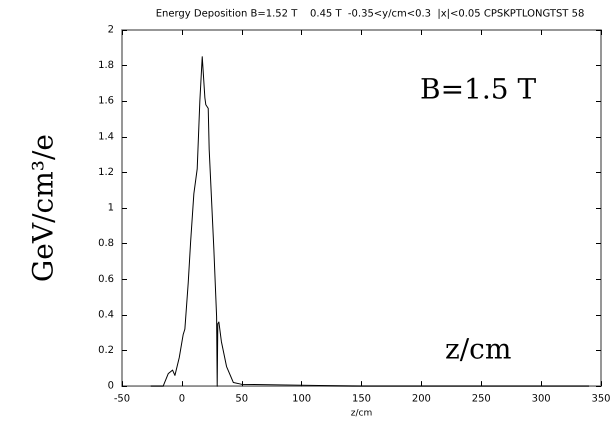 This screenshot has height=423, width=615. Describe the element at coordinates (362, 399) in the screenshot. I see `x-tick-label: 150` at that location.